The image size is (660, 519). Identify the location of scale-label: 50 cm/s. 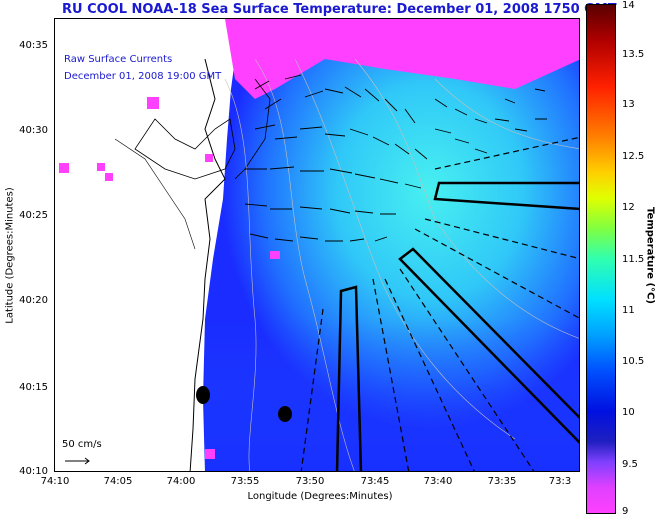
(82, 444).